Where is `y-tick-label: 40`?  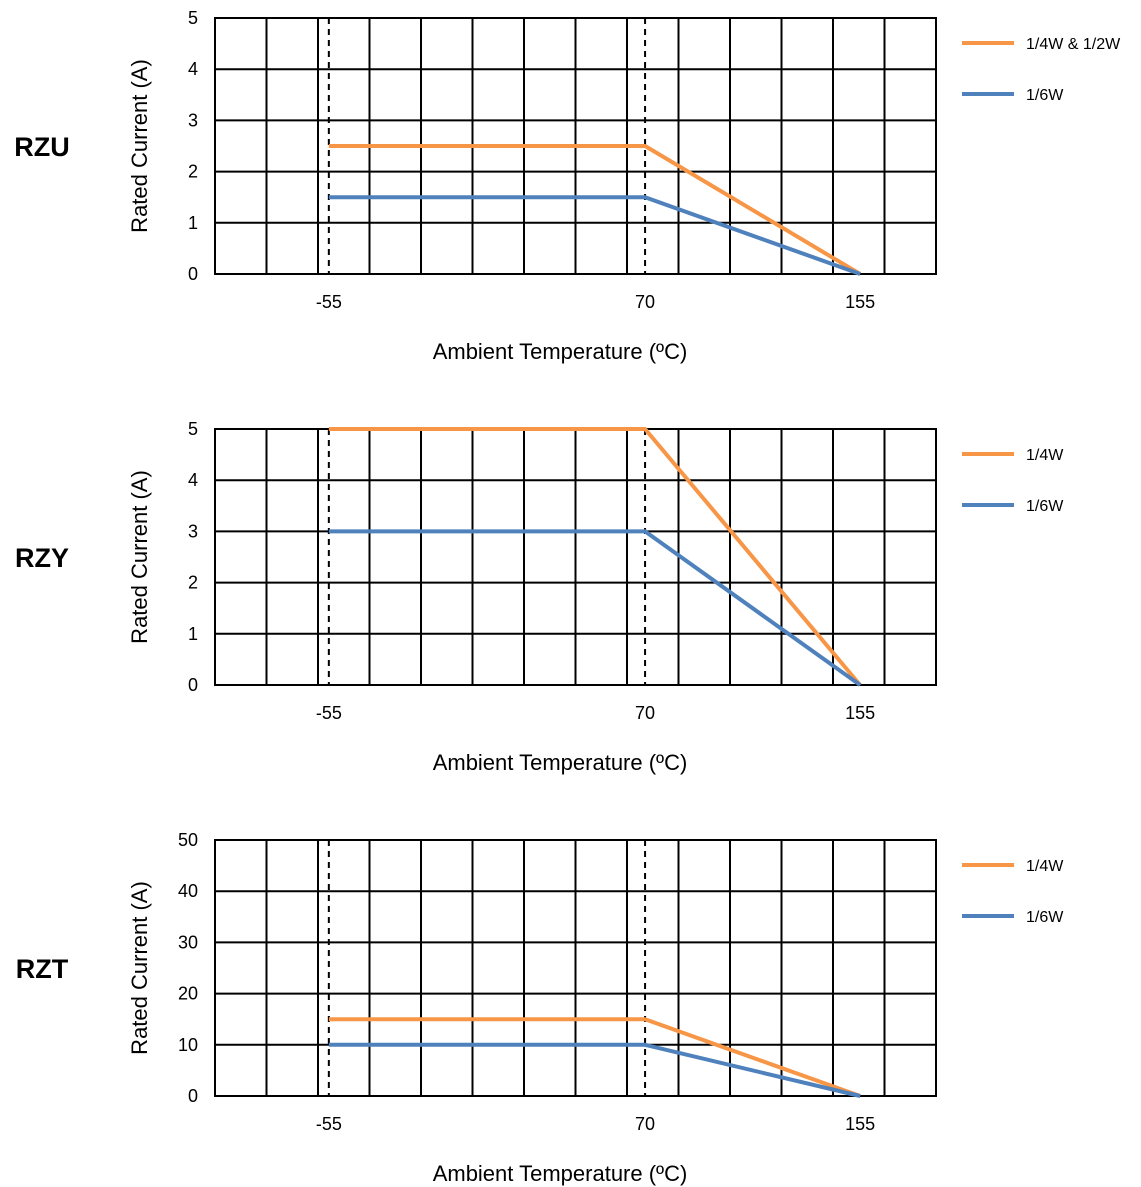
y-tick-label: 40 is located at coordinates (188, 891).